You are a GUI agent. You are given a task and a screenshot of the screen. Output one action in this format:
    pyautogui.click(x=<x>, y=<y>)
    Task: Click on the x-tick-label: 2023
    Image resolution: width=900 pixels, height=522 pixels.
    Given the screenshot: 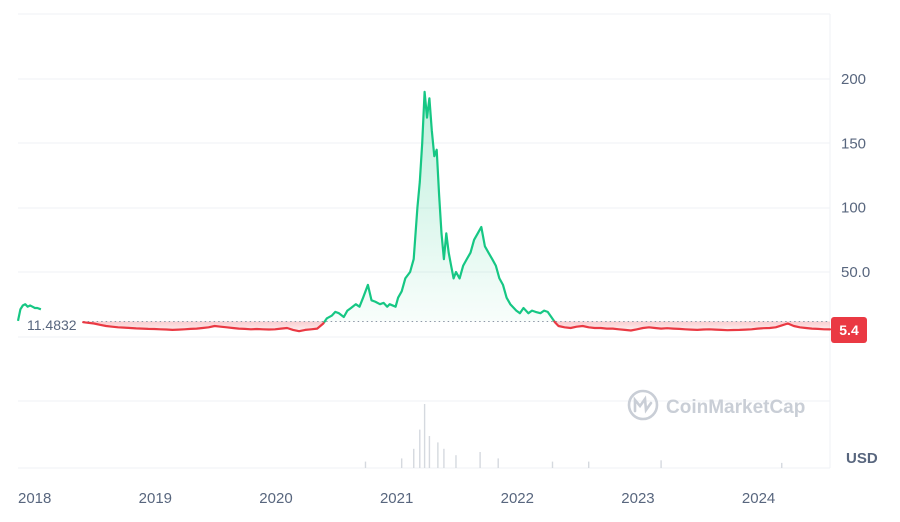 What is the action you would take?
    pyautogui.click(x=637, y=498)
    